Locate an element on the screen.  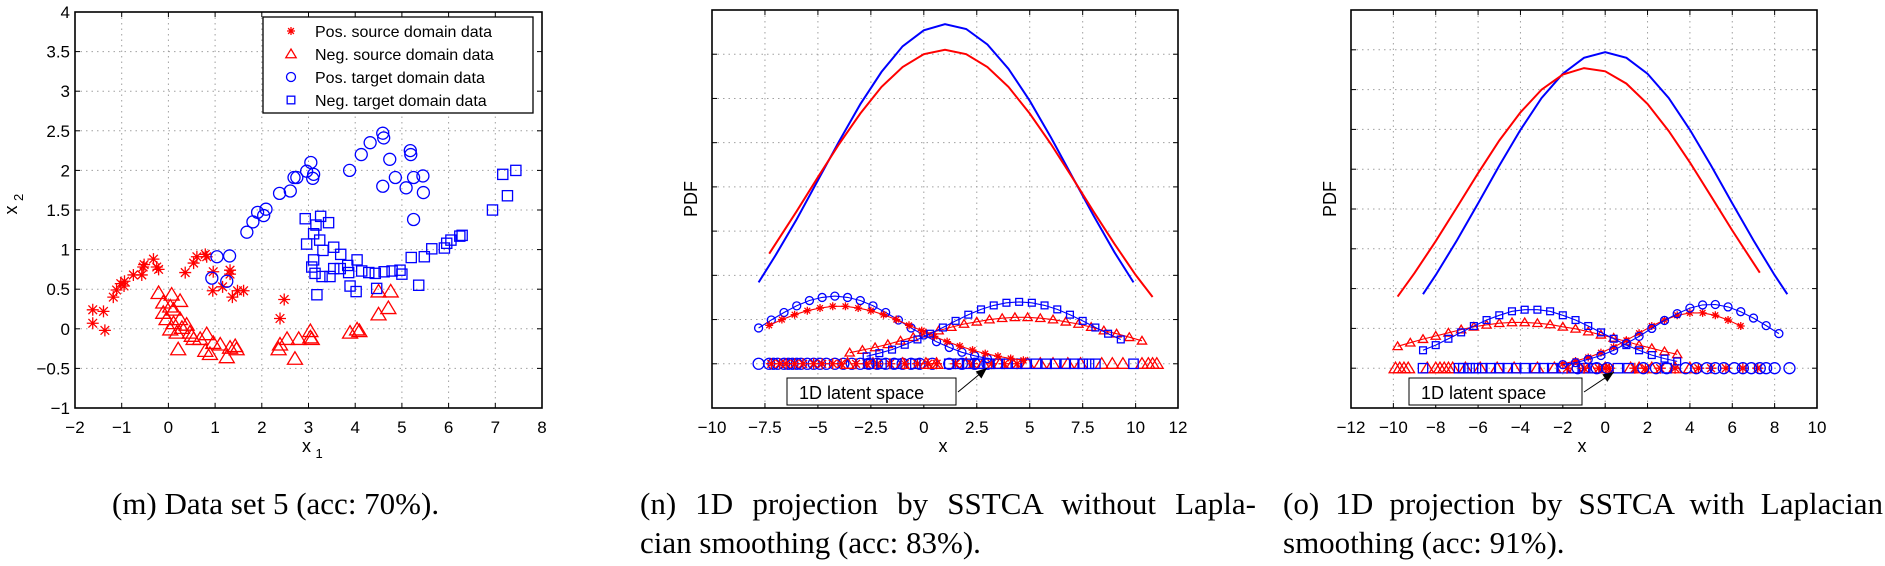
curve-line is located at coordinates (873, 327).